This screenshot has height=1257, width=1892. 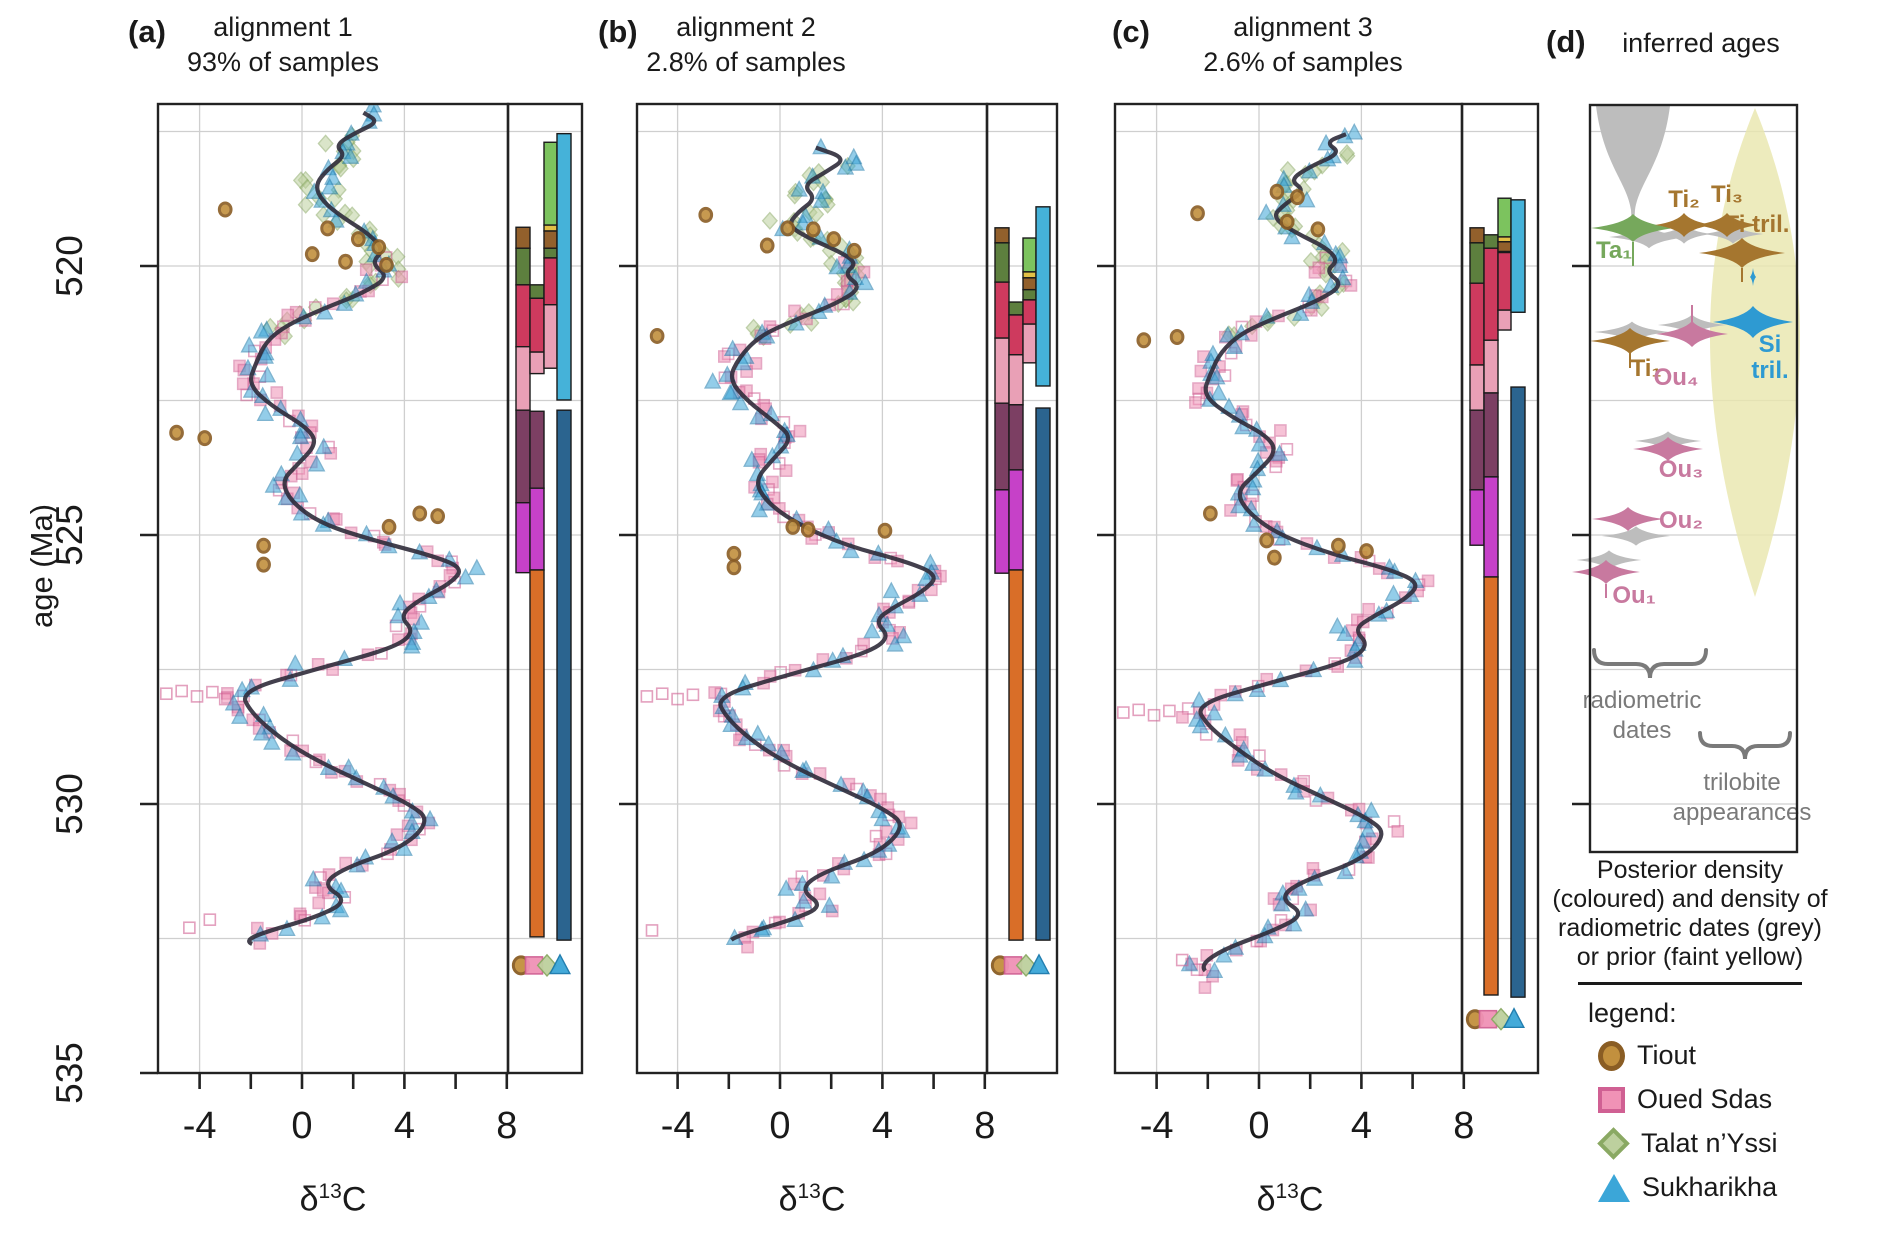 What do you see at coordinates (506, 1126) in the screenshot?
I see `x-tick-label: 8` at bounding box center [506, 1126].